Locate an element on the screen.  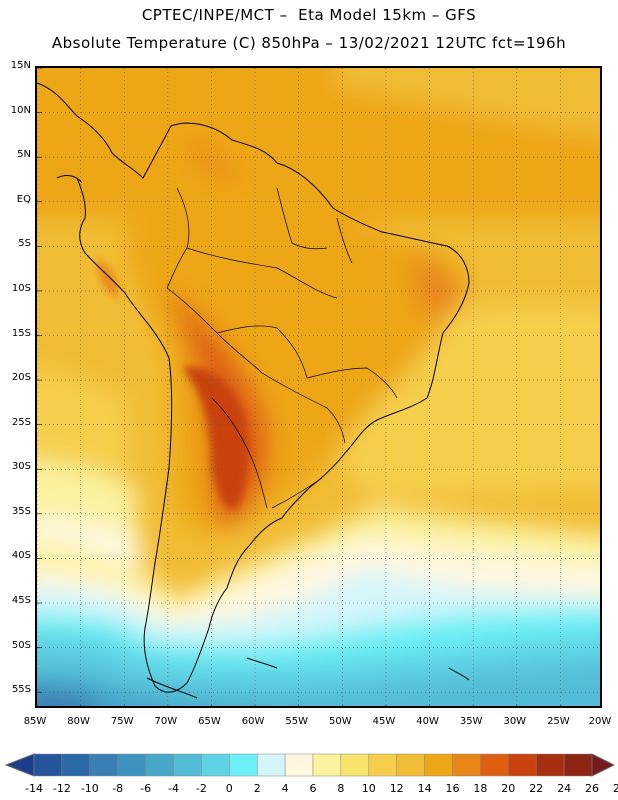
latitude-label: 40S is located at coordinates (21, 556).